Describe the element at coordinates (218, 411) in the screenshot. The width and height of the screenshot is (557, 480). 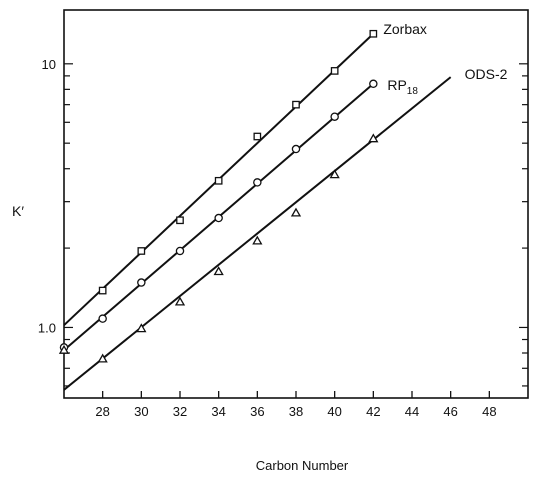
I see `x-tick-label: 34` at that location.